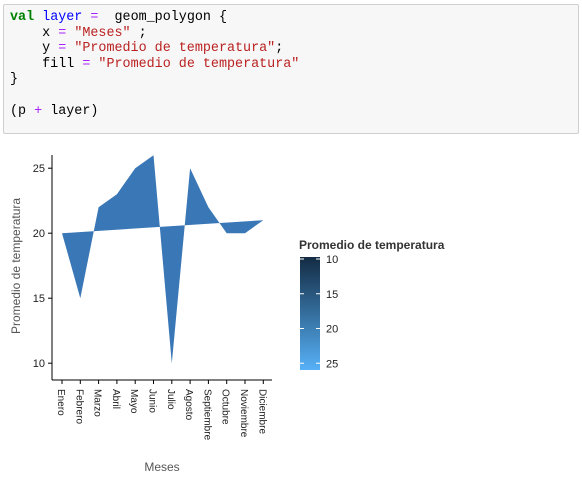 The image size is (582, 488). I want to click on code-line: val layer = geom_polygon {, so click(291, 18).